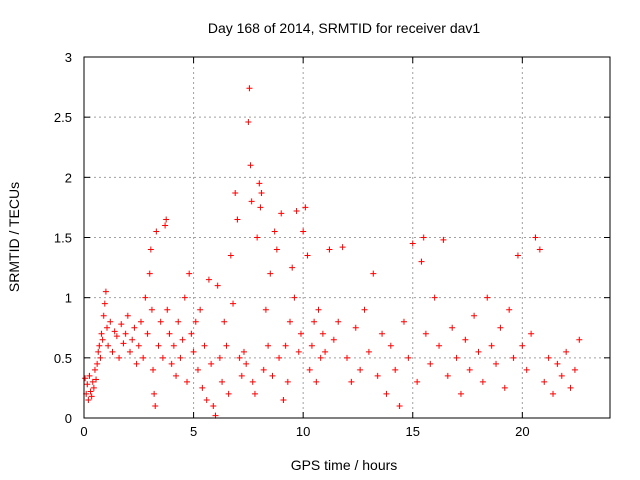  What do you see at coordinates (63, 238) in the screenshot?
I see `y-tick-label: 1.5` at bounding box center [63, 238].